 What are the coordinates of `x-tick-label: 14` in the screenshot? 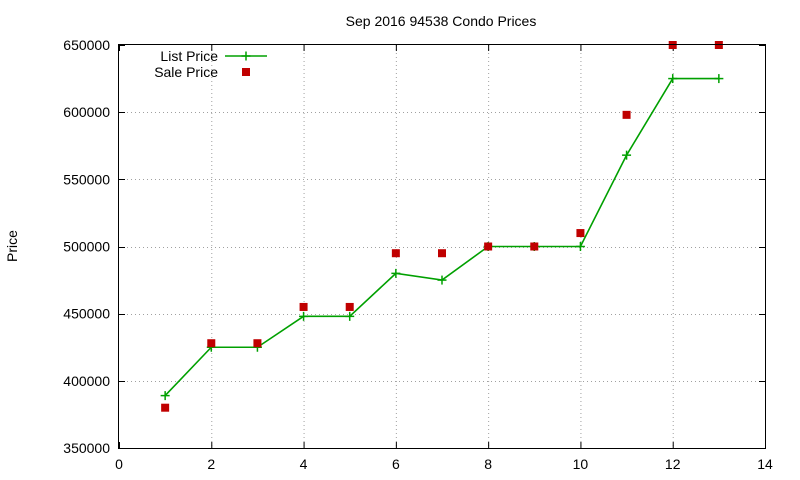 It's located at (765, 464).